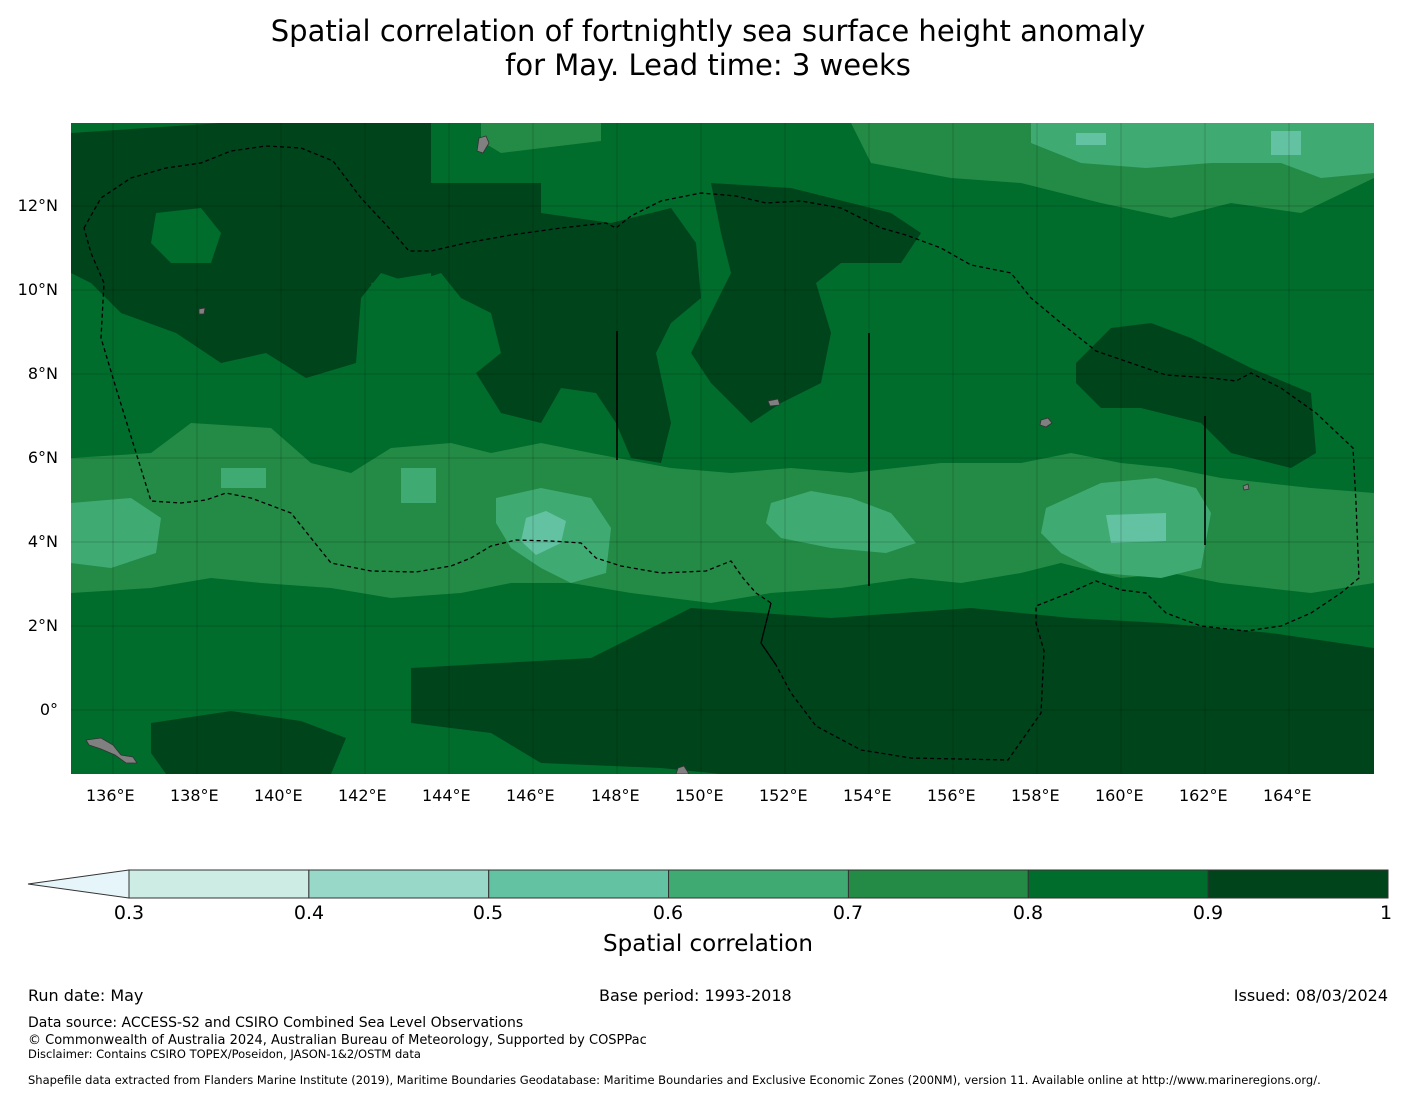 This screenshot has height=1095, width=1416. I want to click on lon-label-146: 146°E, so click(530, 795).